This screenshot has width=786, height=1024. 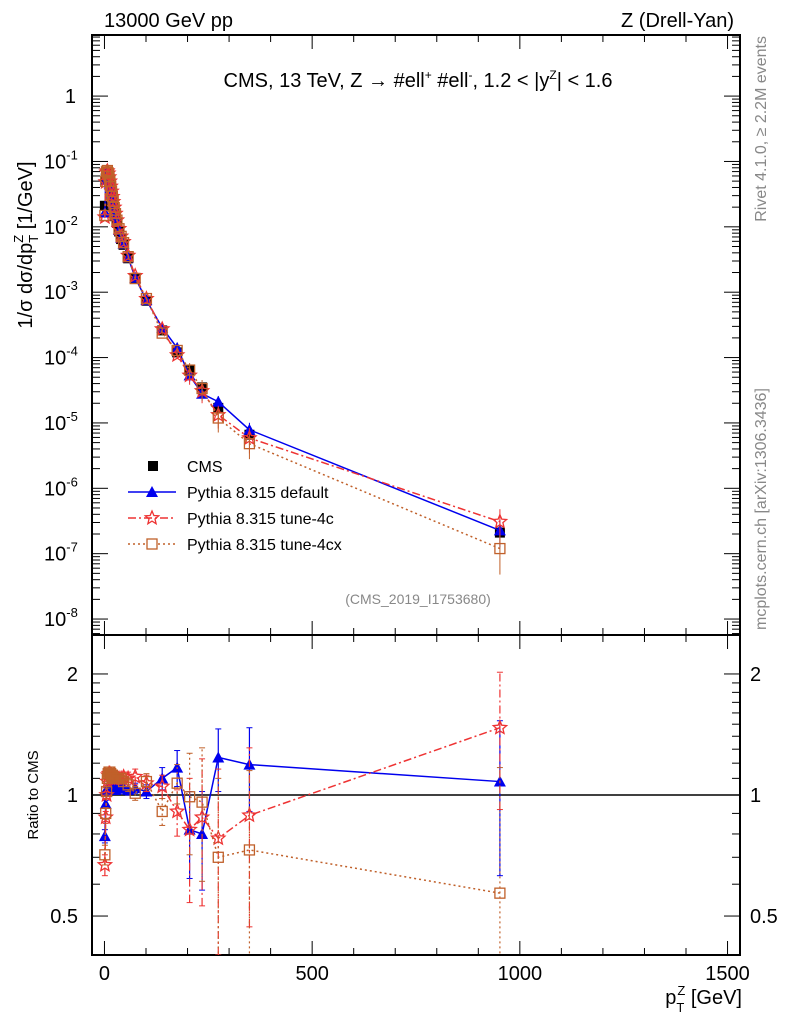 I want to click on legend-label-tune-4c: Pythia 8.315 tune-4c, so click(x=260, y=519).